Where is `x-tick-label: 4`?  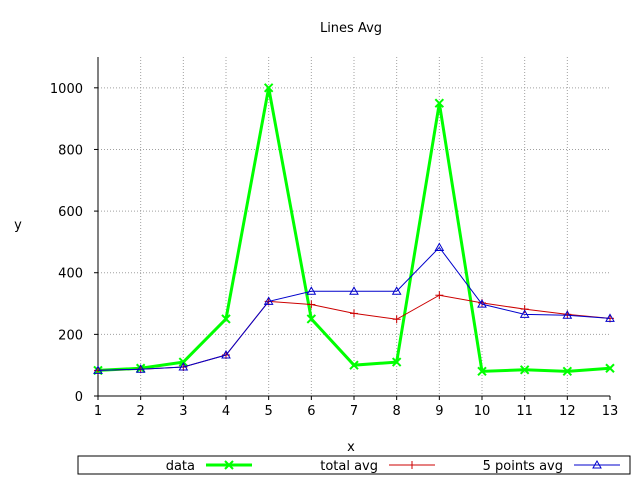 x-tick-label: 4 is located at coordinates (226, 411).